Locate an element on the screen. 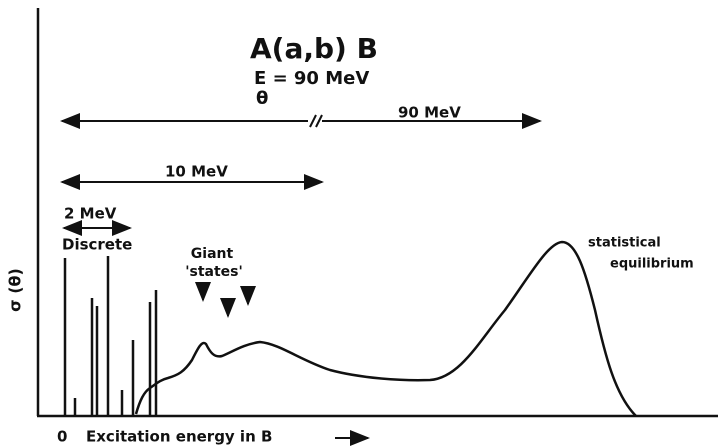 The image size is (720, 446). energy-label: E = 90 MeV is located at coordinates (311, 78).